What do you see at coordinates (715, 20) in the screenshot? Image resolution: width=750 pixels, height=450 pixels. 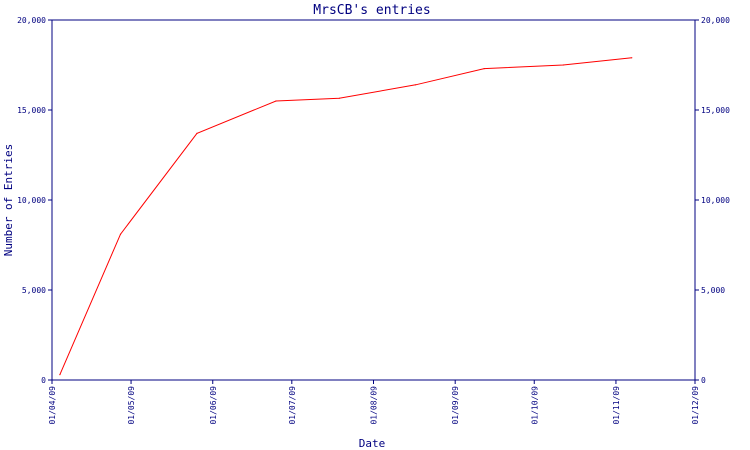 I see `y-tick-label-right: 20,000` at bounding box center [715, 20].